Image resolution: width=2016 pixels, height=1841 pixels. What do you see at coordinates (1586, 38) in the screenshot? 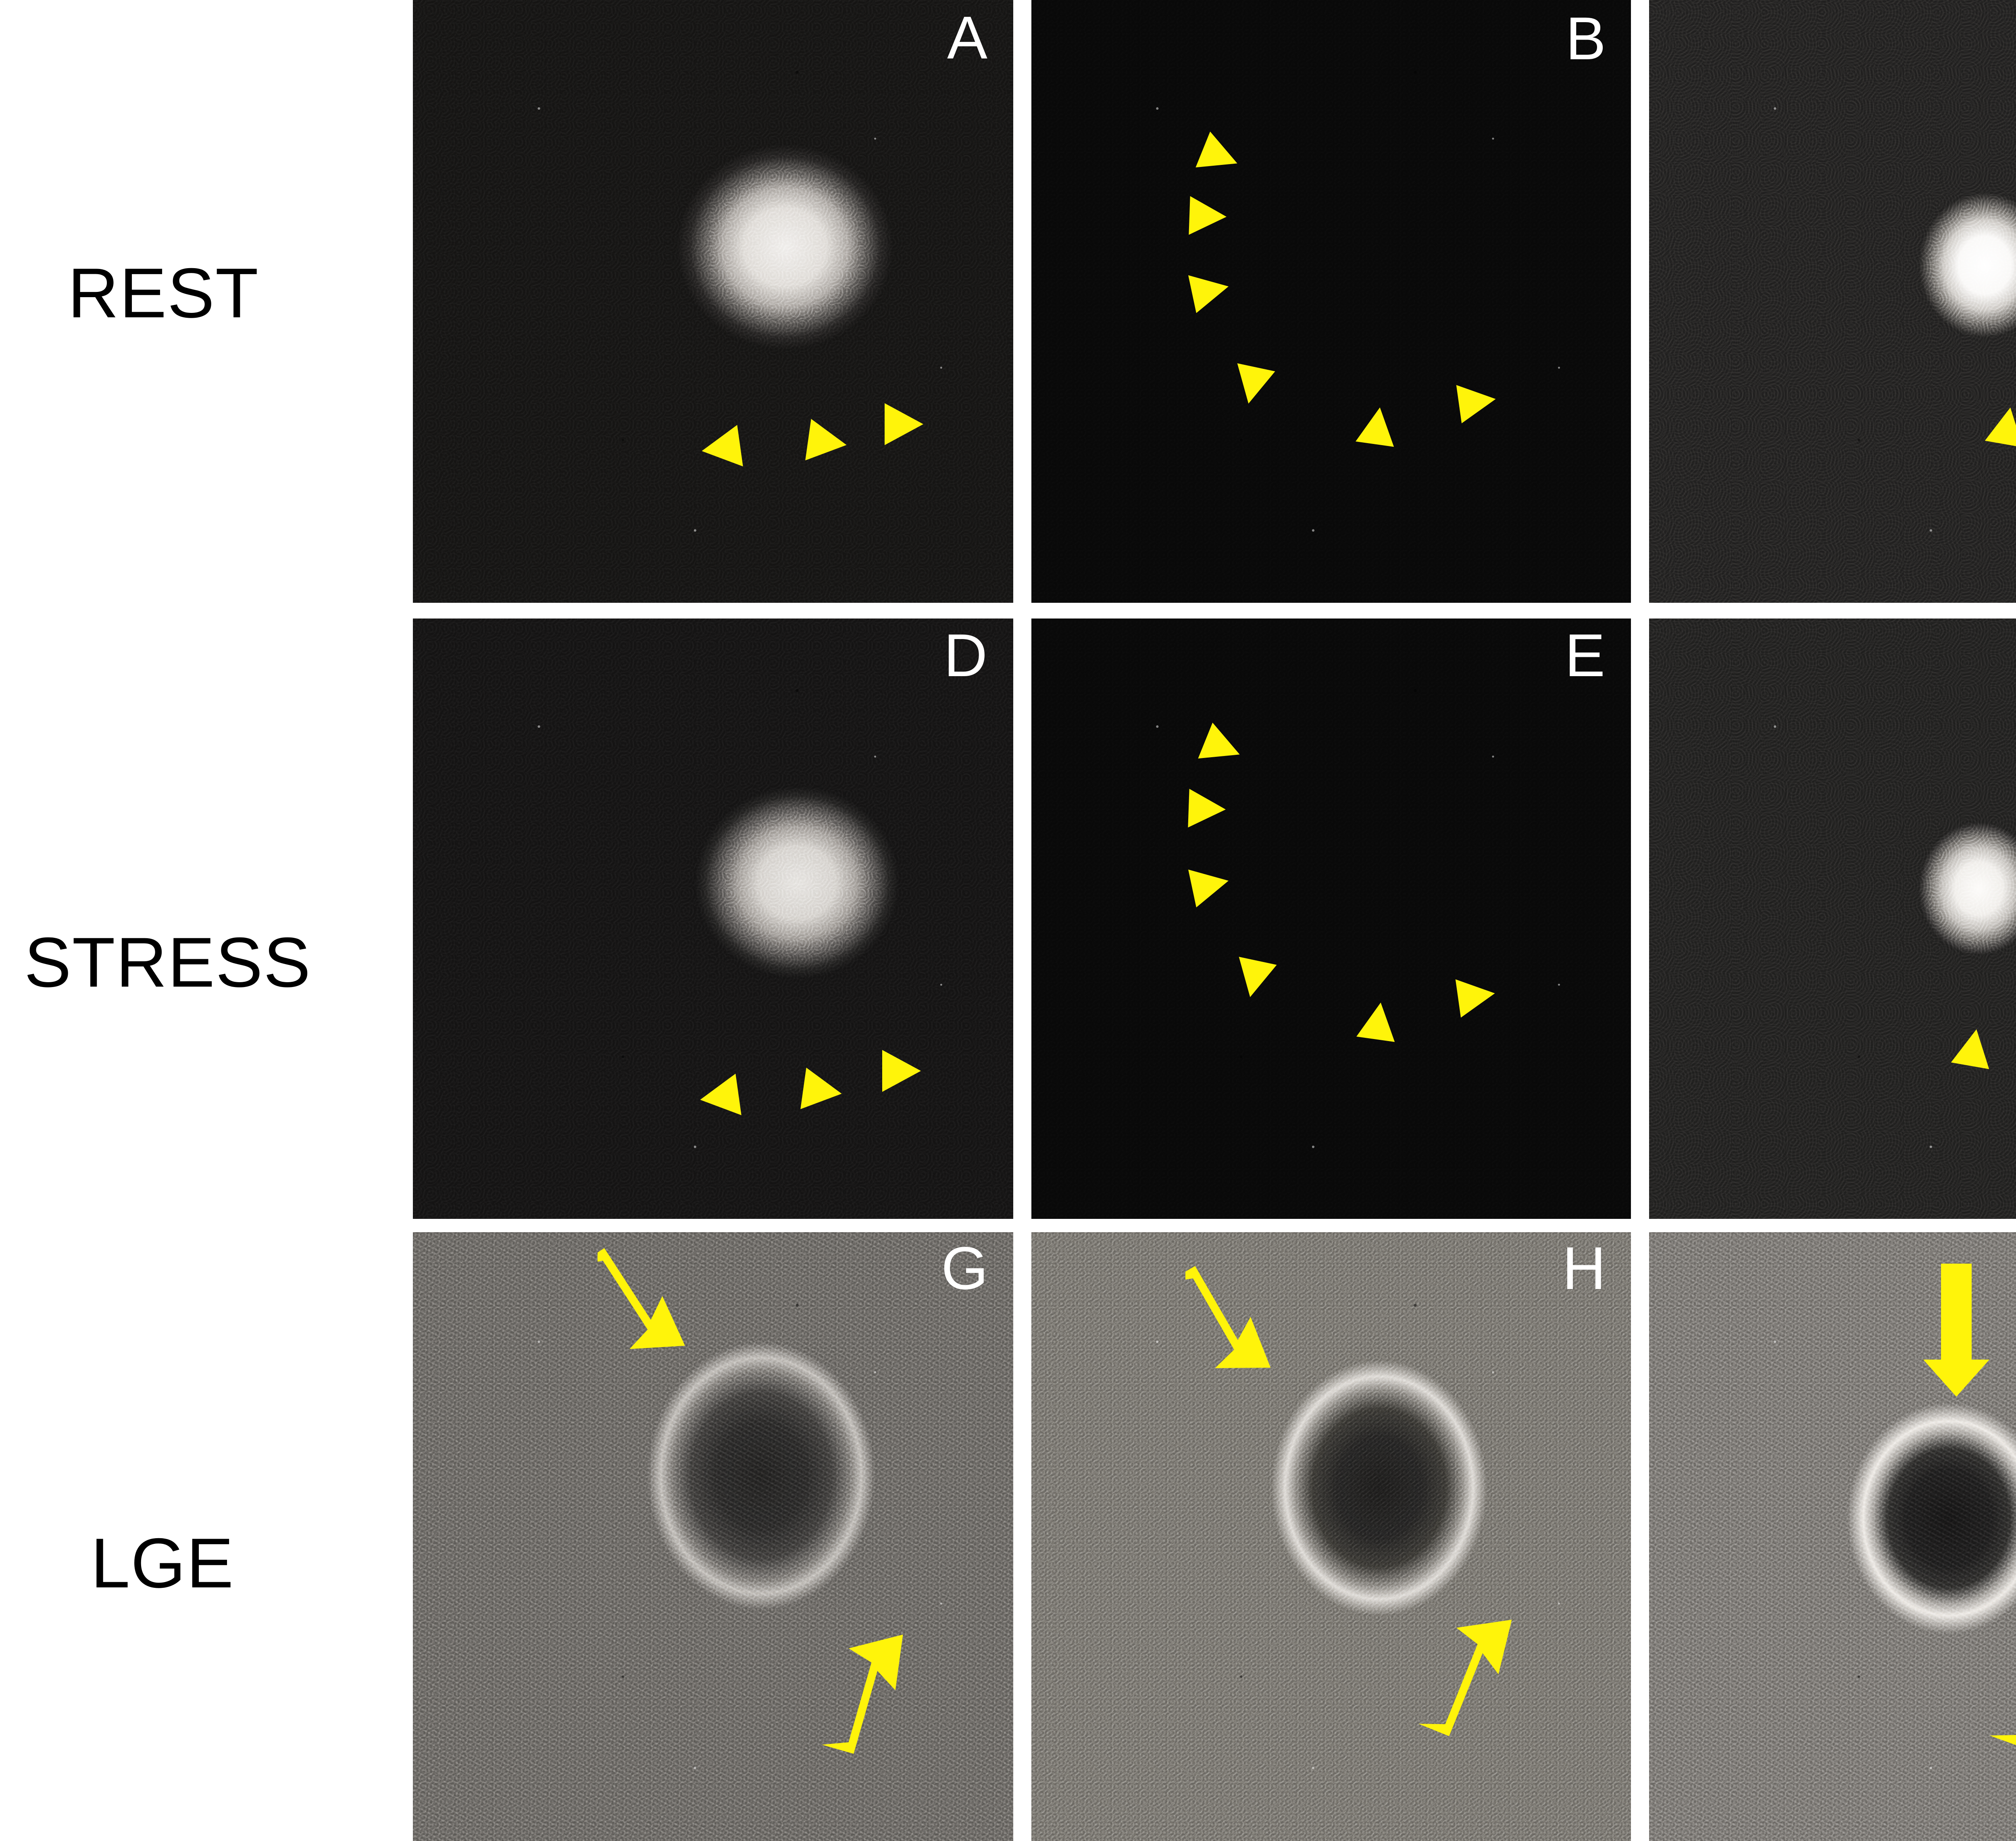
I see `panel-letter-B: B` at bounding box center [1586, 38].